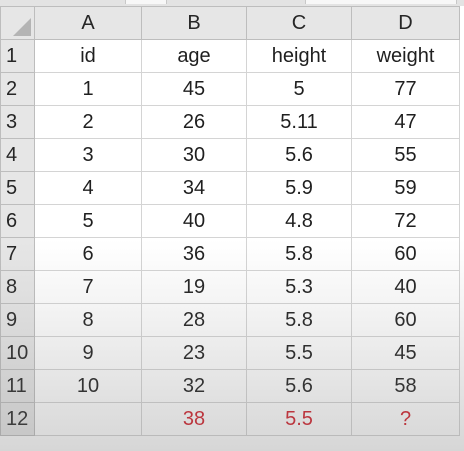 Image resolution: width=464 pixels, height=451 pixels. Describe the element at coordinates (88, 353) in the screenshot. I see `cell: 9` at that location.